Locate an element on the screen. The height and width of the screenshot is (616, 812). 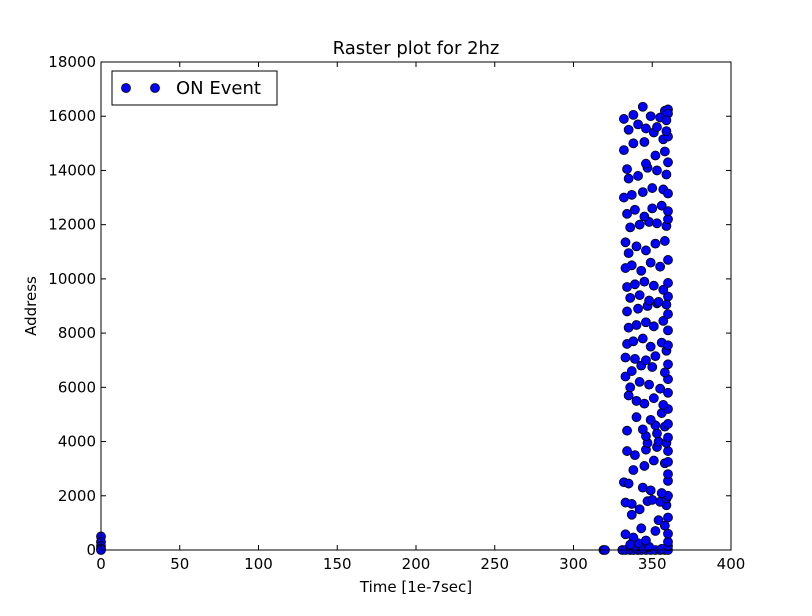
x-tick-label: 150 is located at coordinates (337, 564).